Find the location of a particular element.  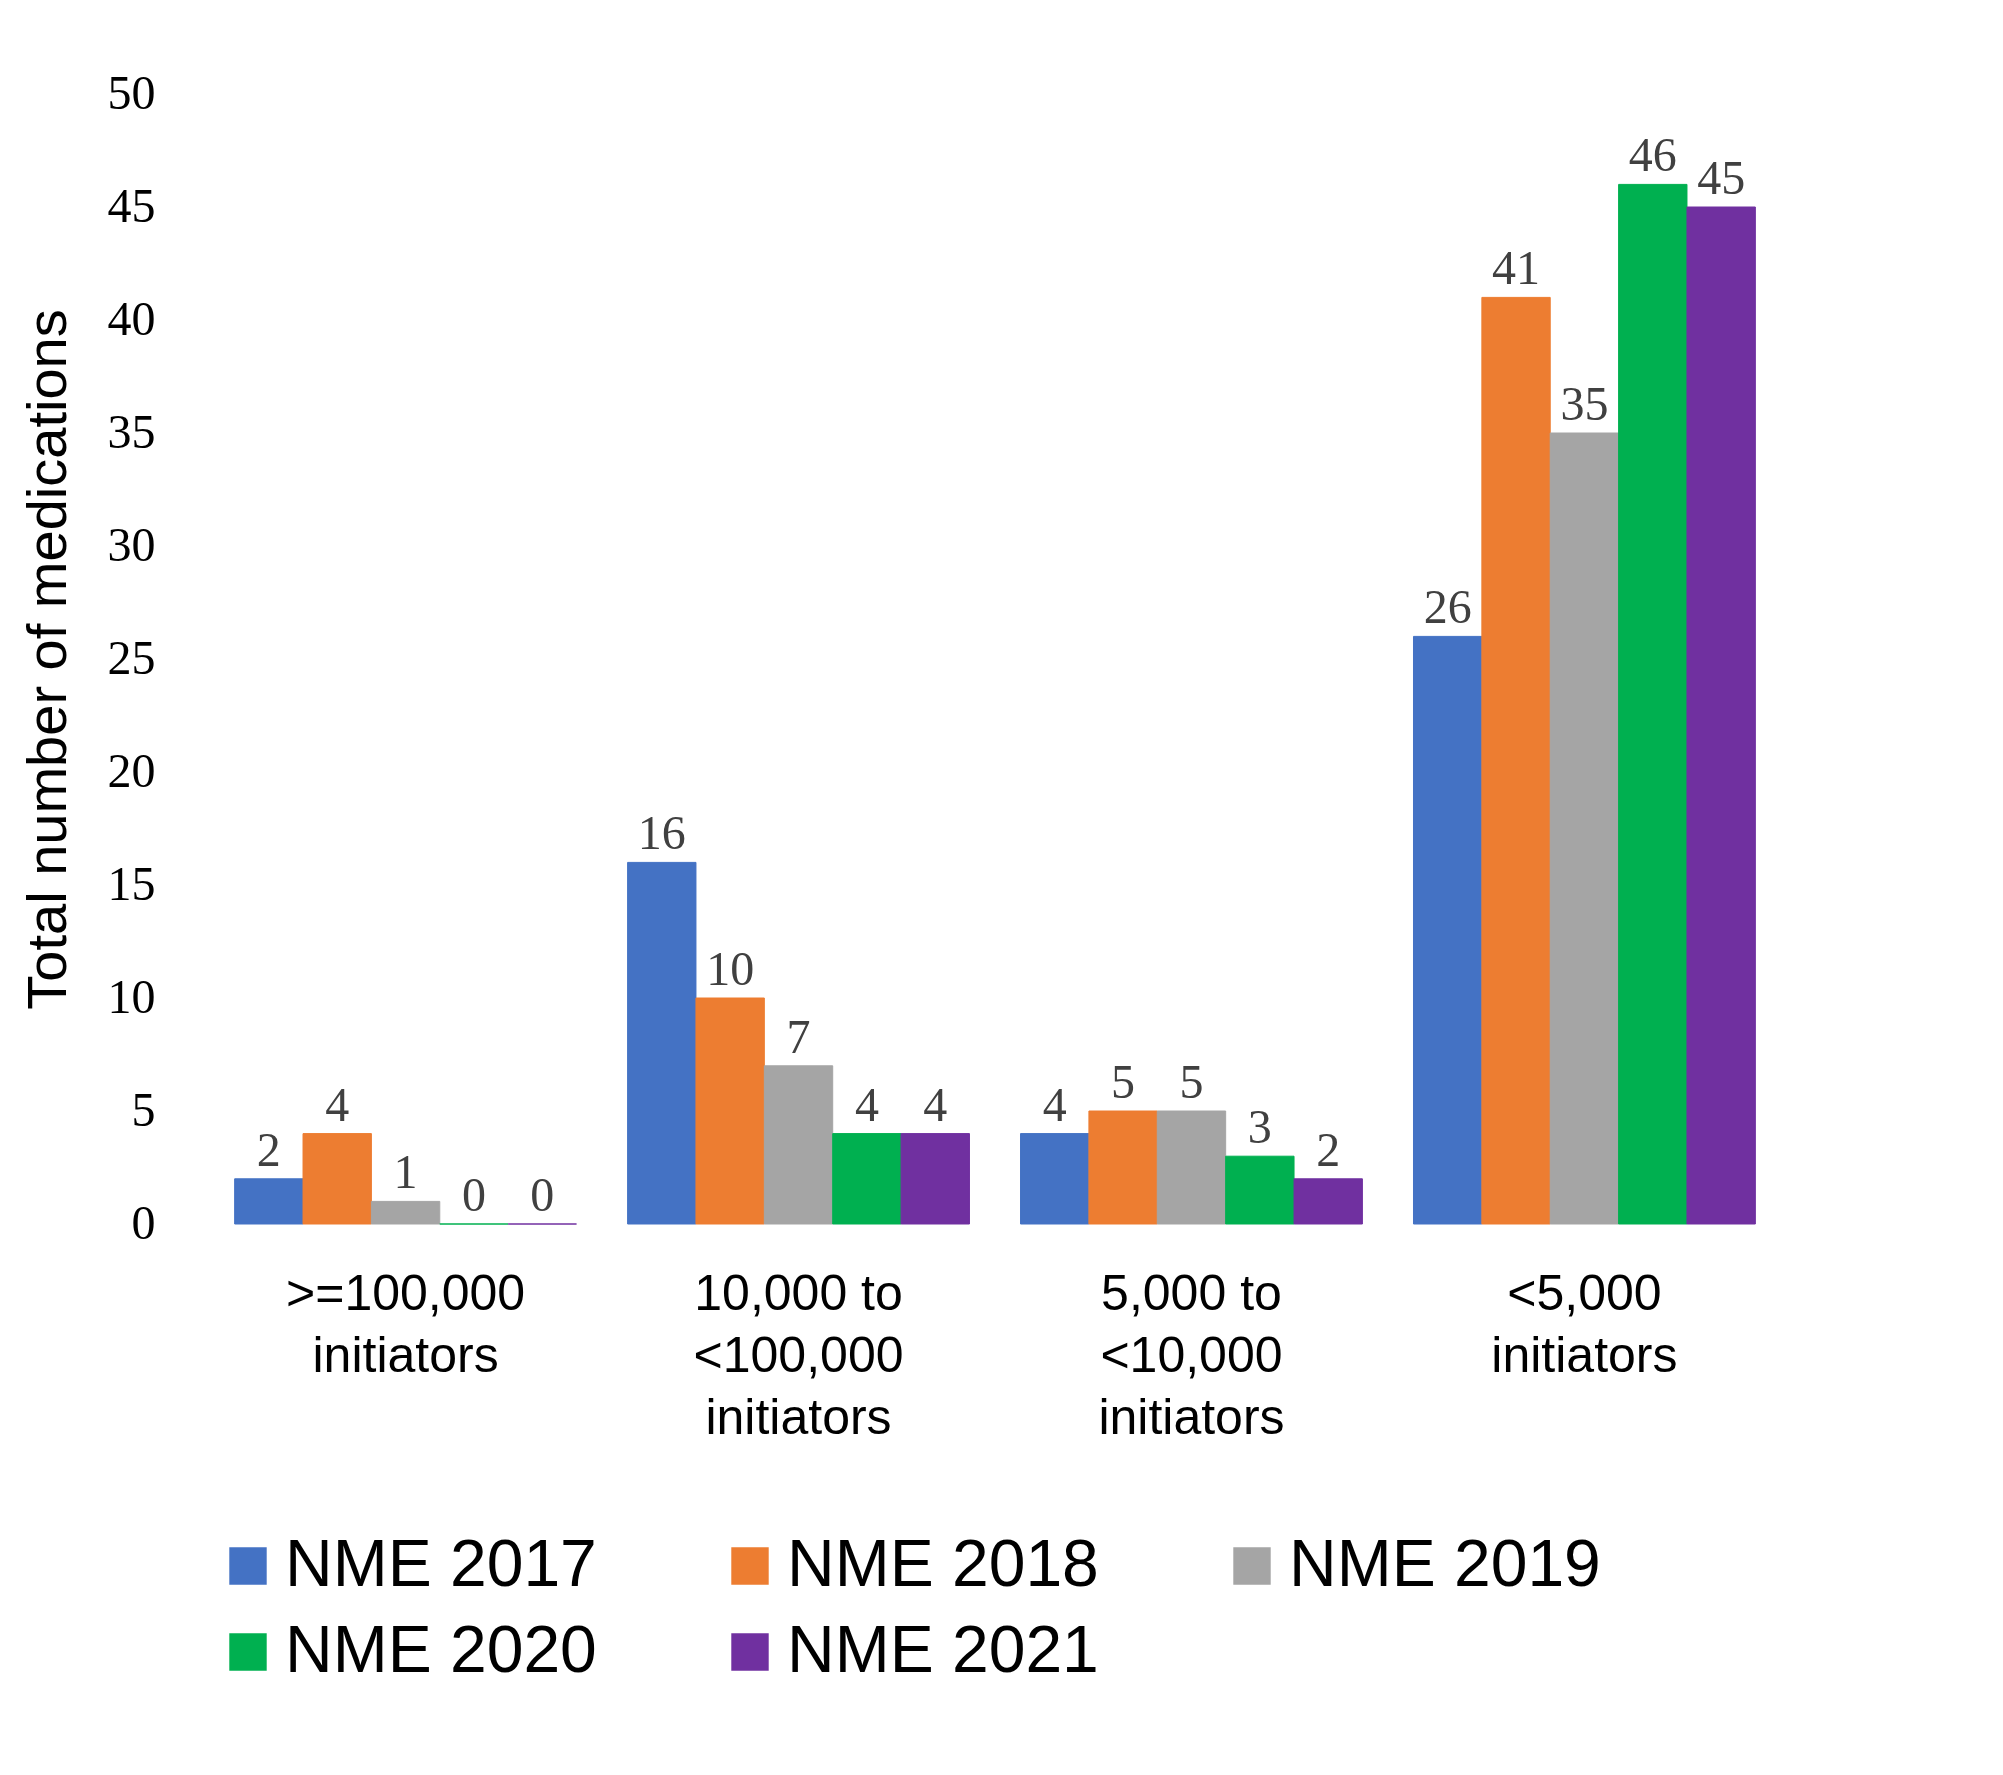

y-tick-label: 35 is located at coordinates (131, 431).